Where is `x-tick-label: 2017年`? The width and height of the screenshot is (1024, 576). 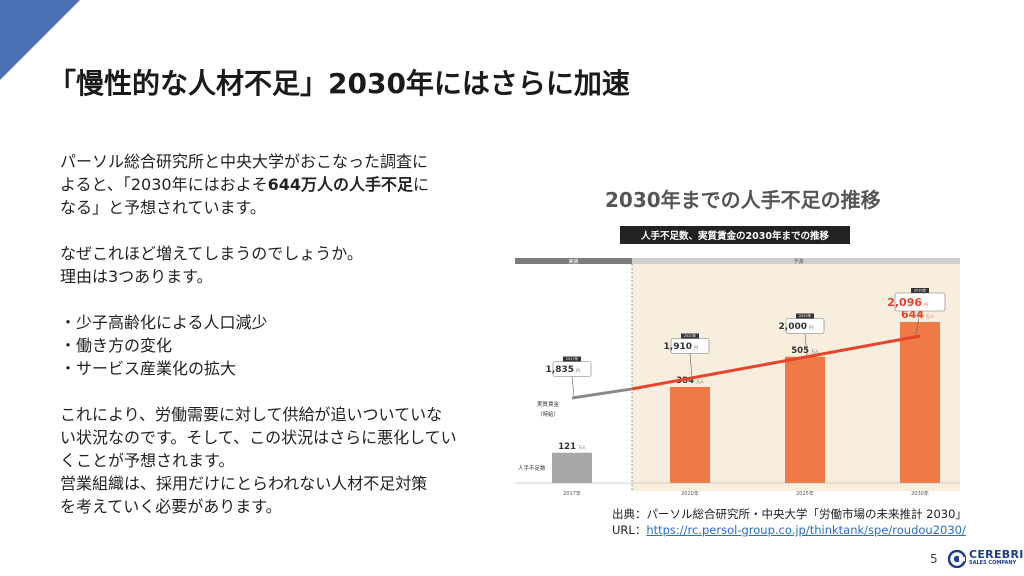
x-tick-label: 2017年 is located at coordinates (572, 493).